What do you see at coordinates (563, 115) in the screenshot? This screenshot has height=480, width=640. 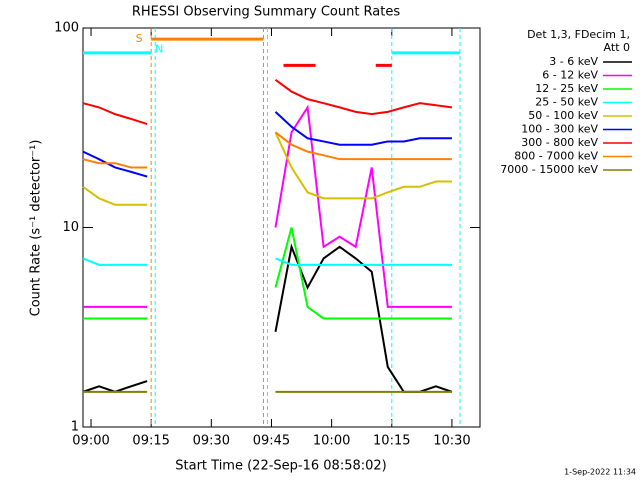 I see `legend-label: 50 - 100 keV` at bounding box center [563, 115].